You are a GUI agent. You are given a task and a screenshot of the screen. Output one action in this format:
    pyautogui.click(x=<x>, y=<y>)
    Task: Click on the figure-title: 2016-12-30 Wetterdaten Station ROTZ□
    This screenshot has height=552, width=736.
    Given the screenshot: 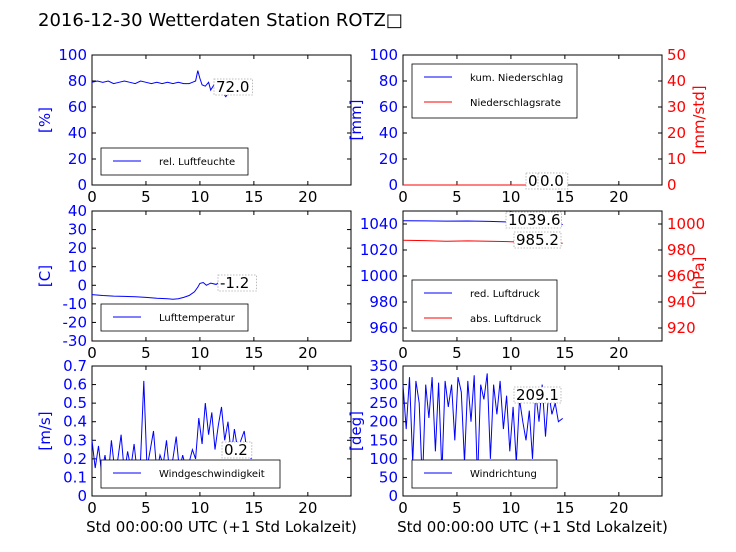 What is the action you would take?
    pyautogui.click(x=220, y=20)
    